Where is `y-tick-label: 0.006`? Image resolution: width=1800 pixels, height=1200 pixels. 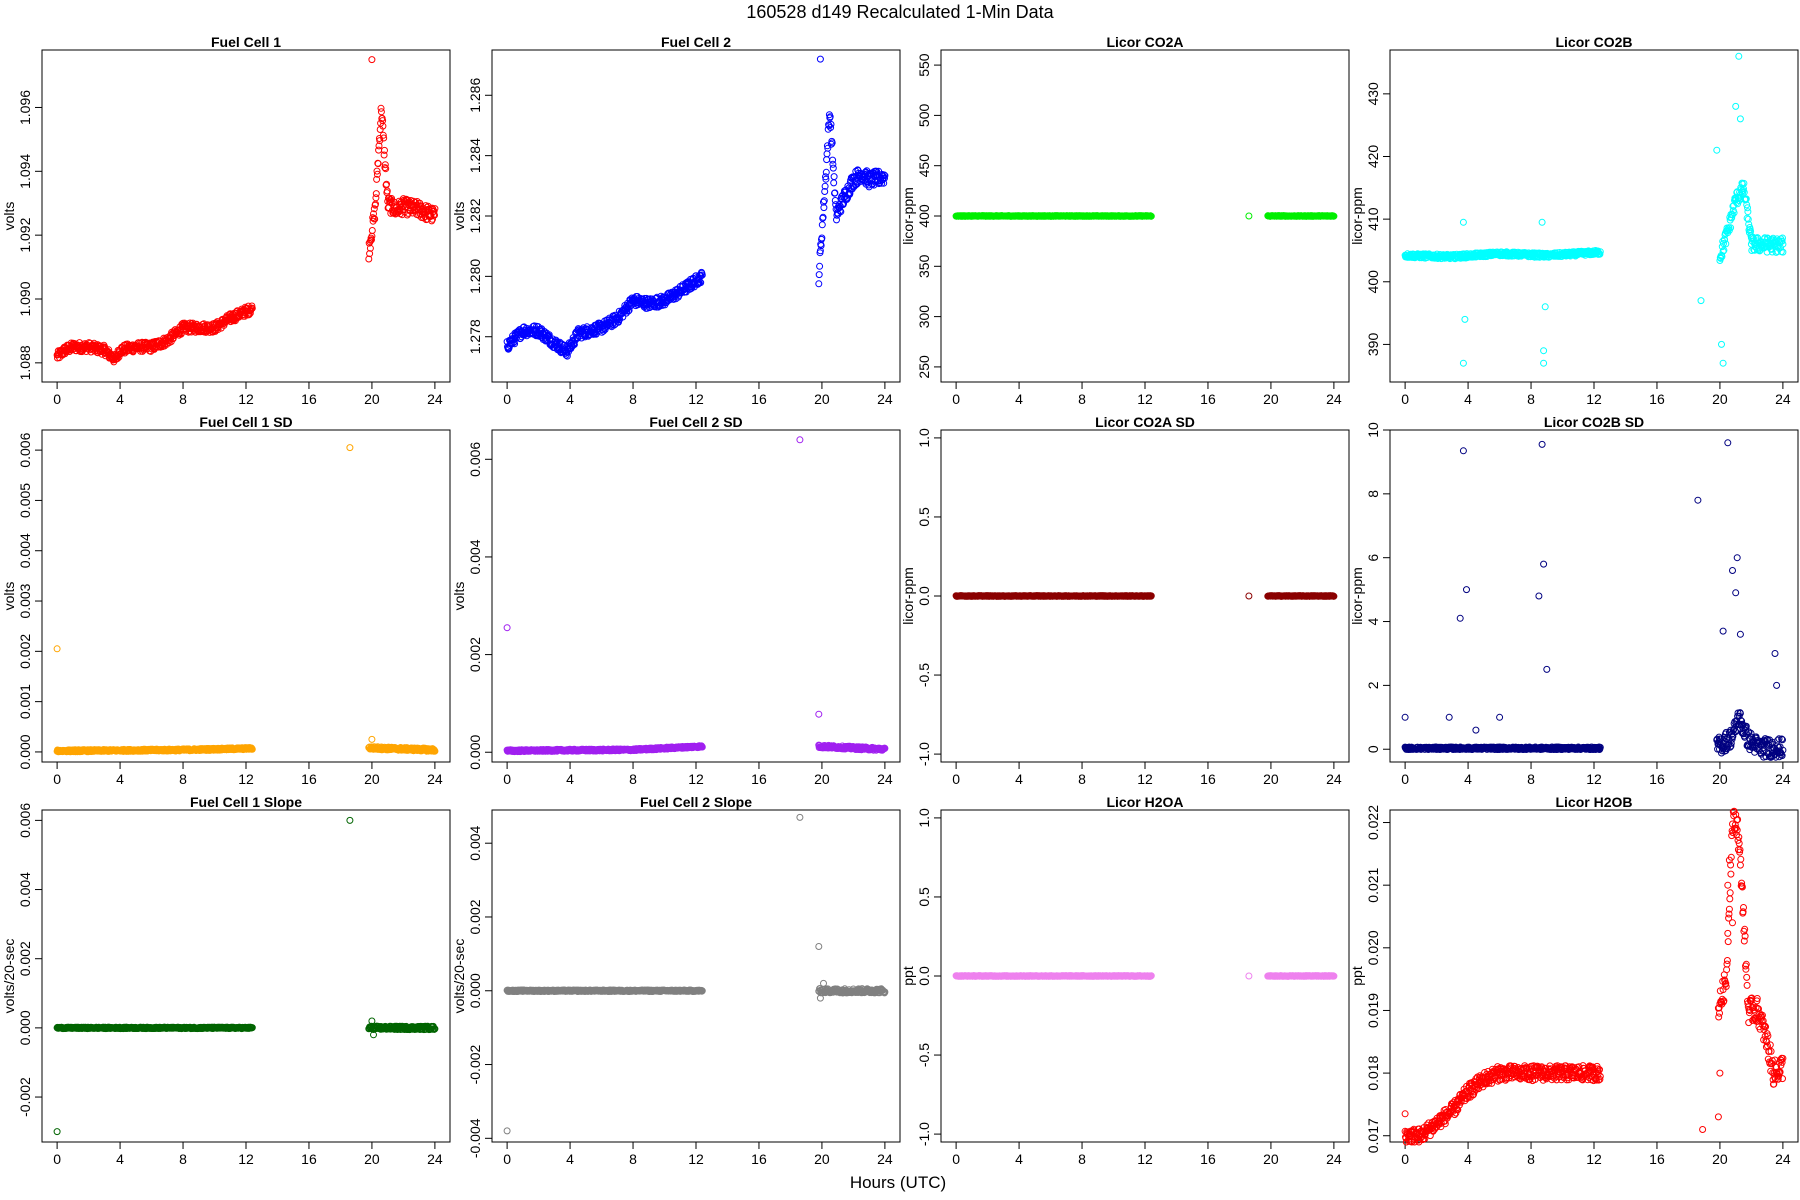
y-tick-label: 0.006 is located at coordinates (475, 459).